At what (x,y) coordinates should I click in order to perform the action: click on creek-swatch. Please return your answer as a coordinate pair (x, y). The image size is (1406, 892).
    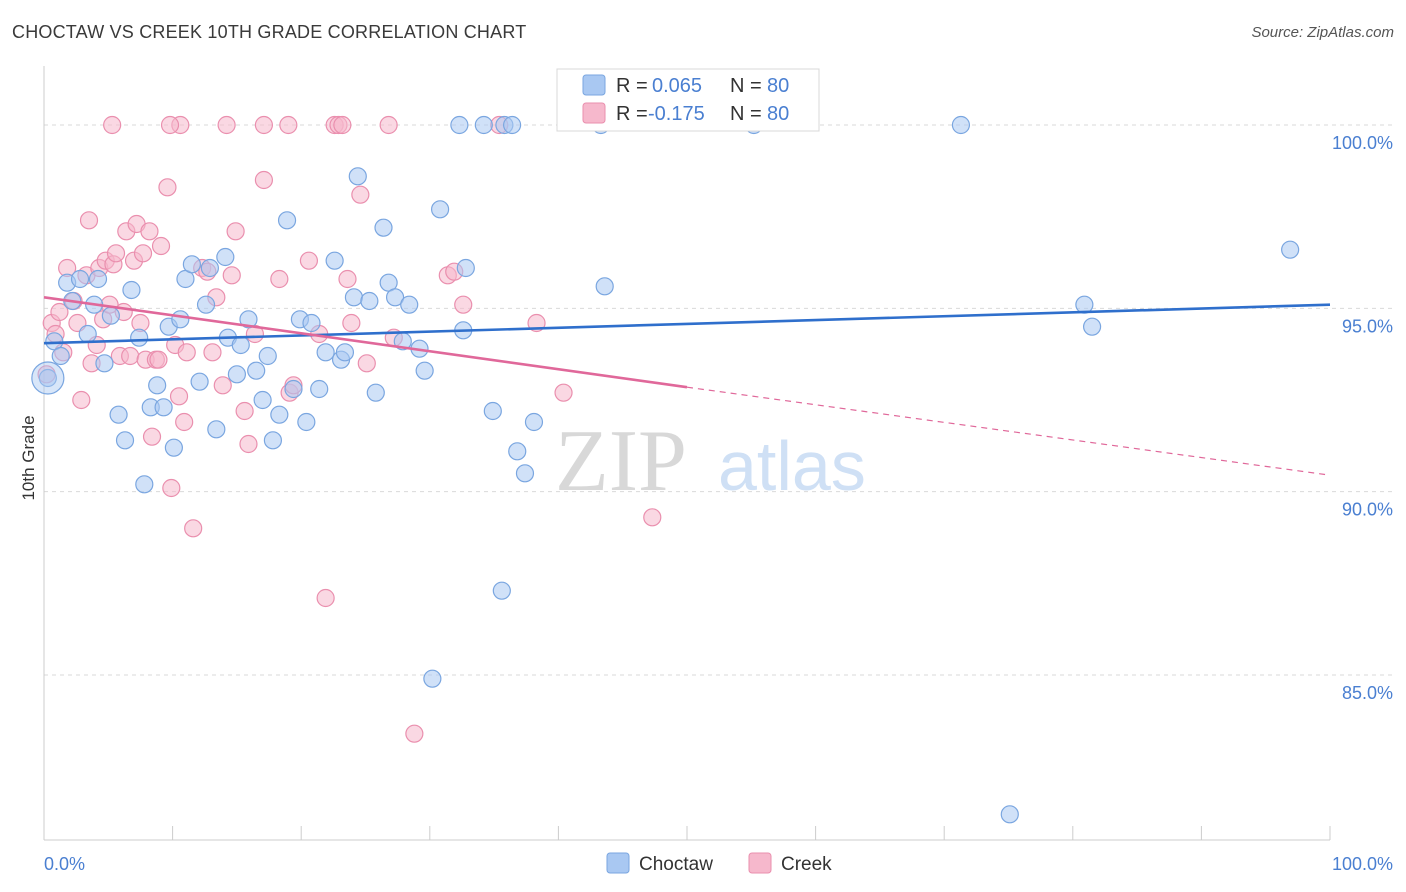
    Looking at the image, I should click on (594, 113).